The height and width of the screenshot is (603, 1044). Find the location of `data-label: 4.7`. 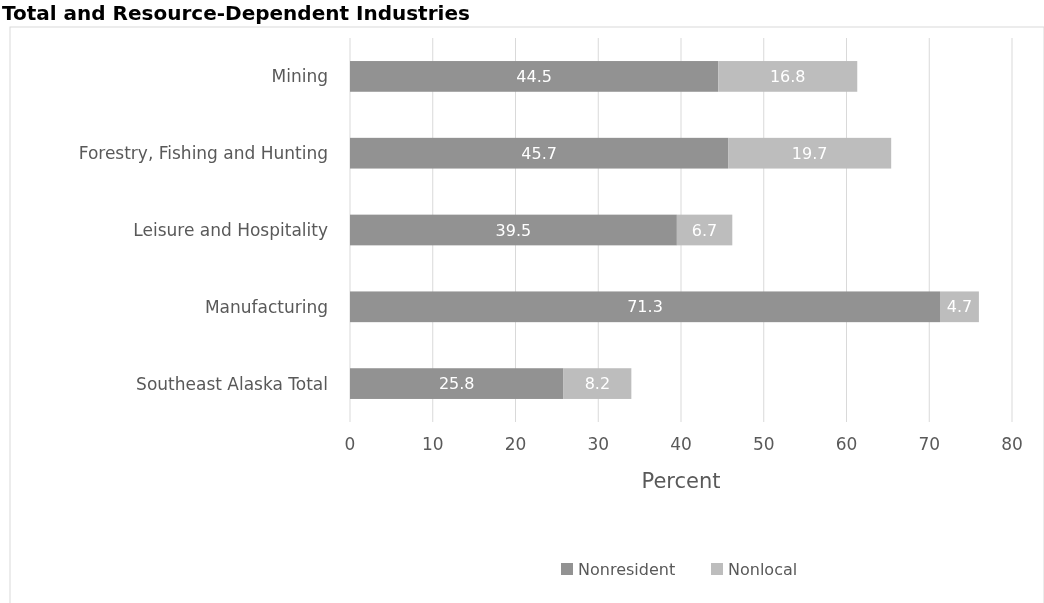

data-label: 4.7 is located at coordinates (959, 307).